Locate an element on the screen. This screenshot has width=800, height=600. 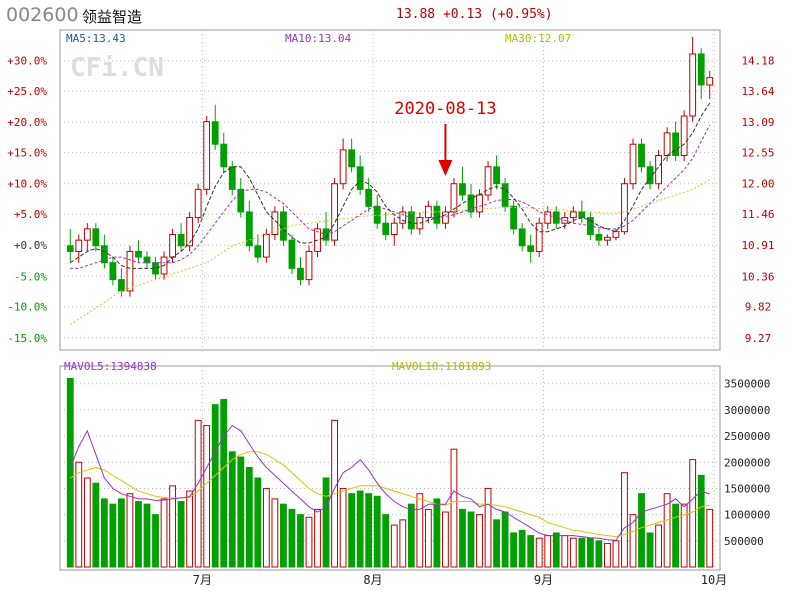
stock-name: 领益智造 is located at coordinates (112, 17).